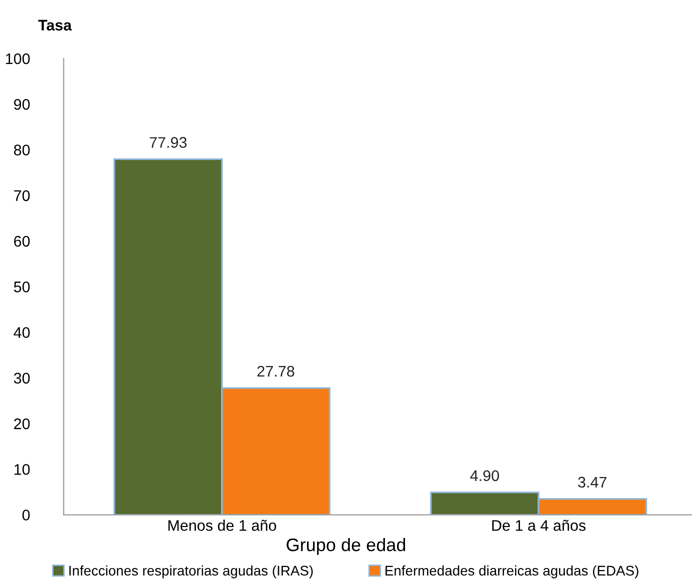 This screenshot has height=585, width=692. I want to click on y-tick-label: 10, so click(22, 469).